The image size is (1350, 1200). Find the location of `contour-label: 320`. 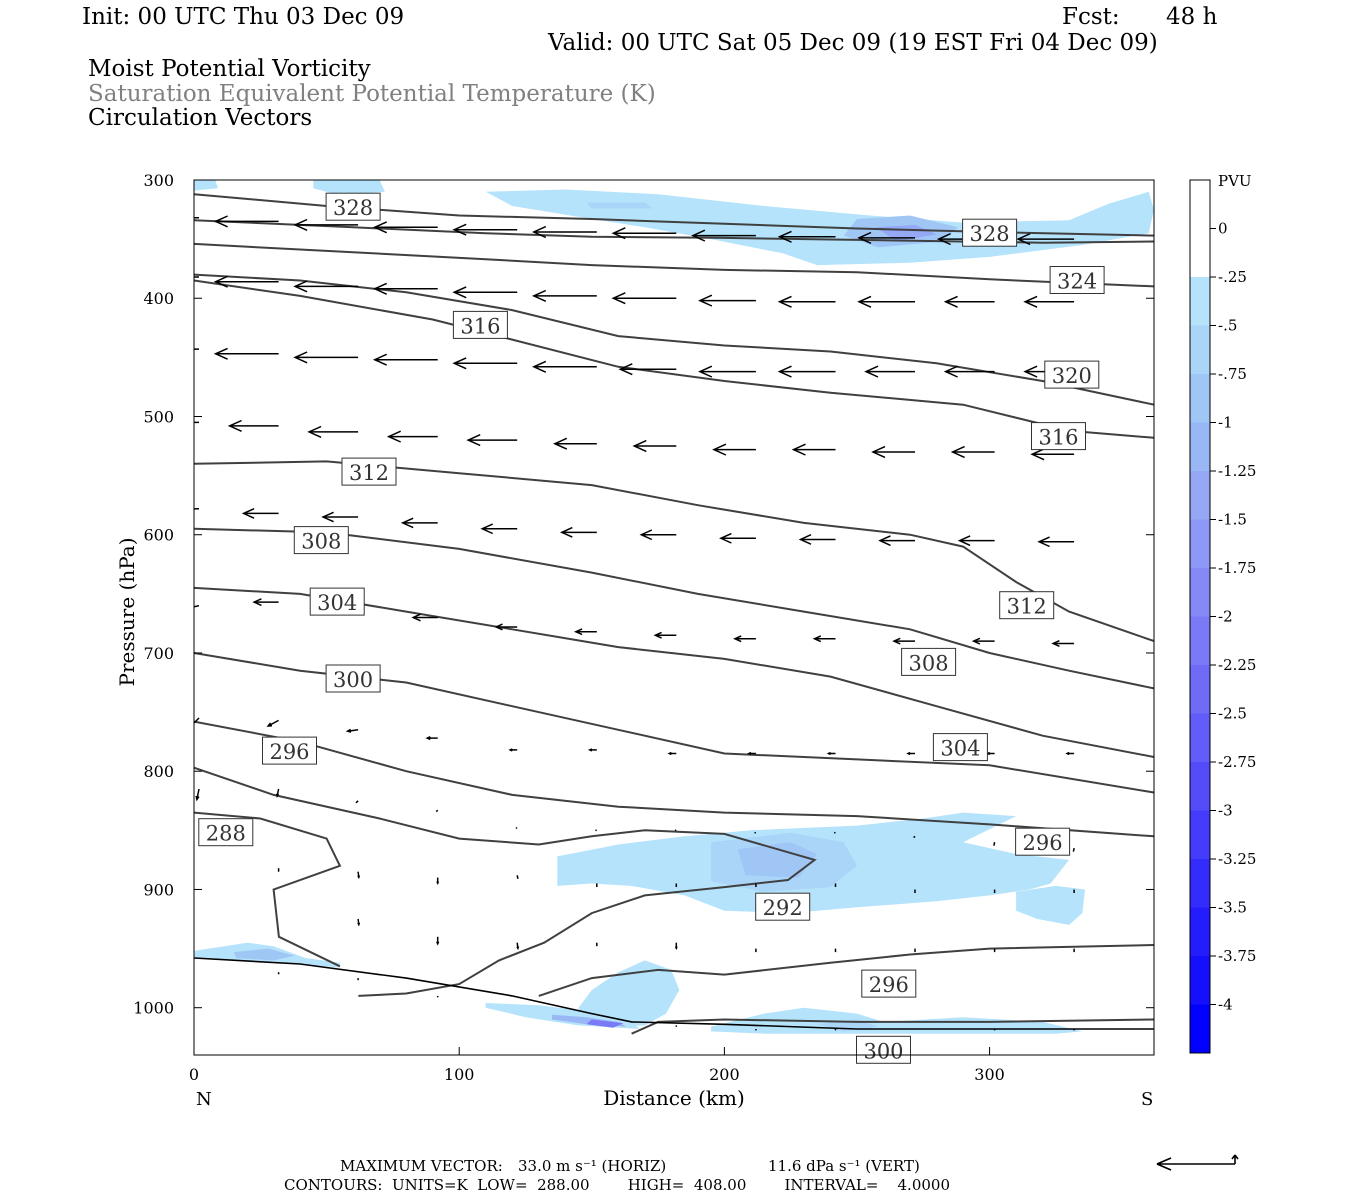

contour-label: 320 is located at coordinates (1072, 374).